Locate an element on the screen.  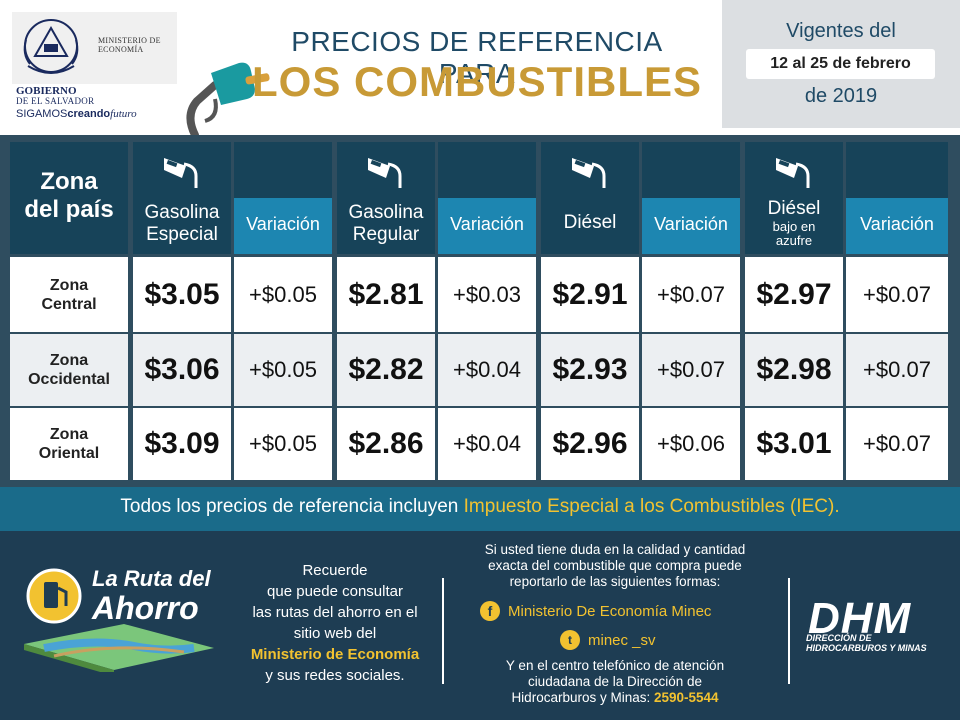
call-center-line: Hidrocarburos y Minas: 2590-5544 is located at coordinates (615, 698).